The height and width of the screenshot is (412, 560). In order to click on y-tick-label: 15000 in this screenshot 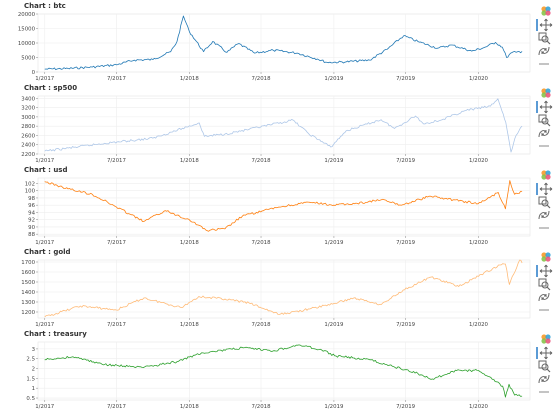, I will do `click(27, 30)`.